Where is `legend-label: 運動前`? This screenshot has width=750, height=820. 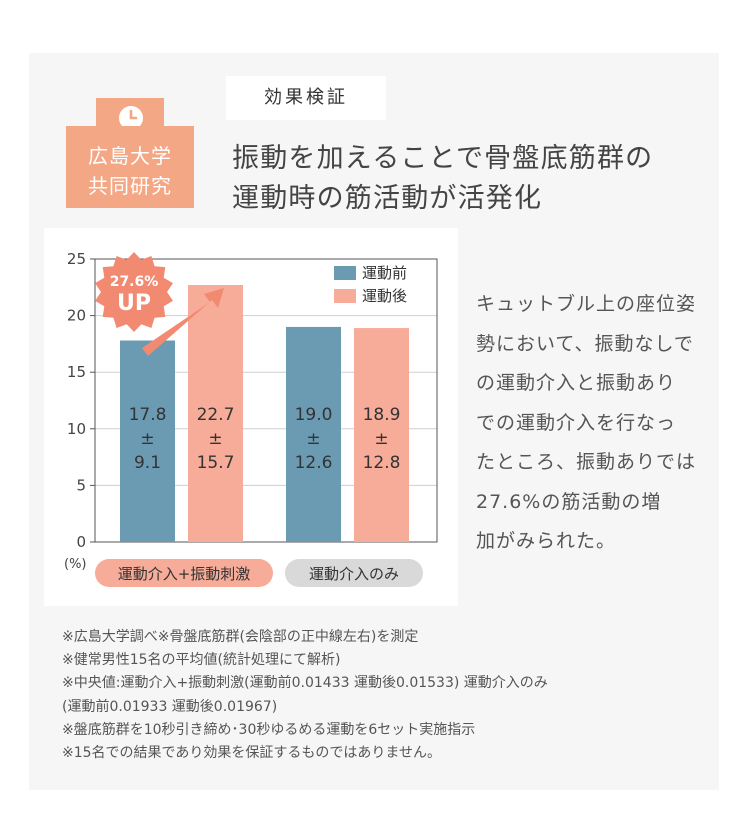 legend-label: 運動前 is located at coordinates (384, 273).